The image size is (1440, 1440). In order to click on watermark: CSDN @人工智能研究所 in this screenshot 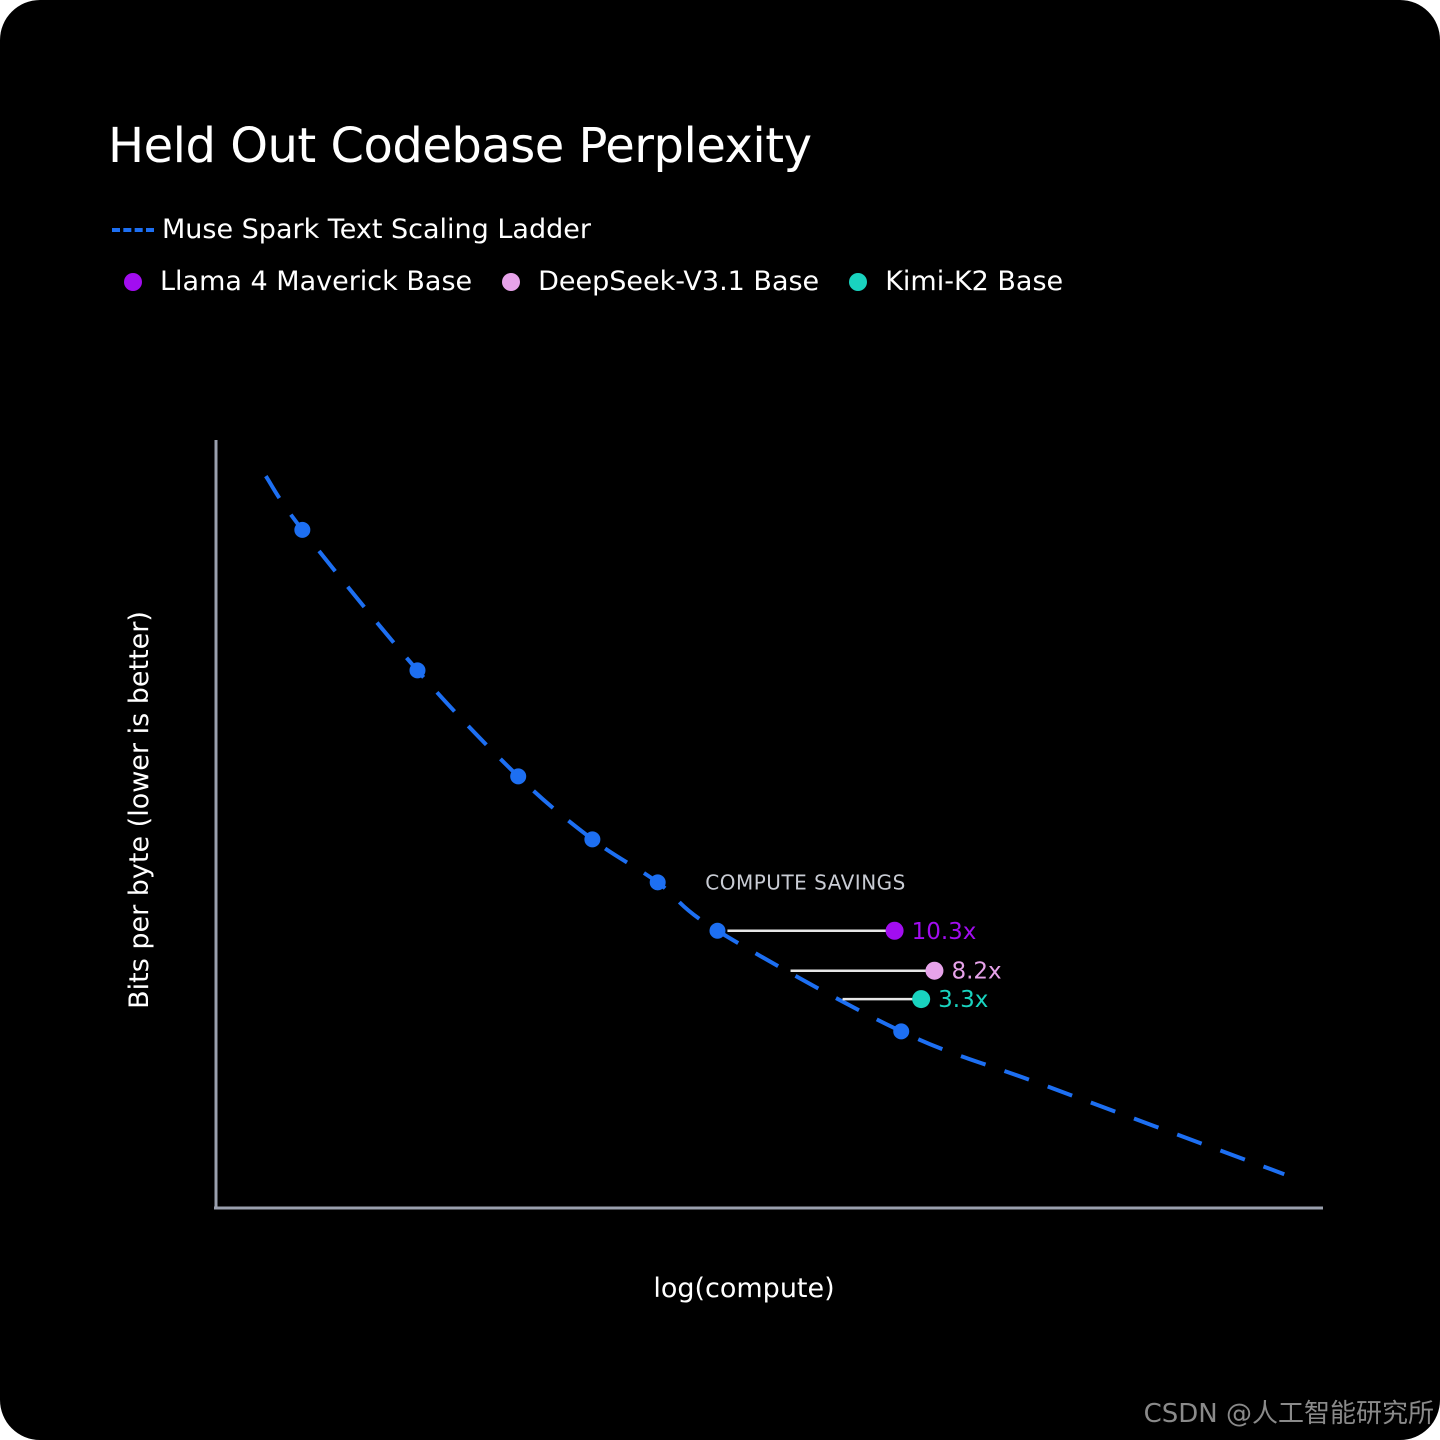, I will do `click(1288, 1414)`.